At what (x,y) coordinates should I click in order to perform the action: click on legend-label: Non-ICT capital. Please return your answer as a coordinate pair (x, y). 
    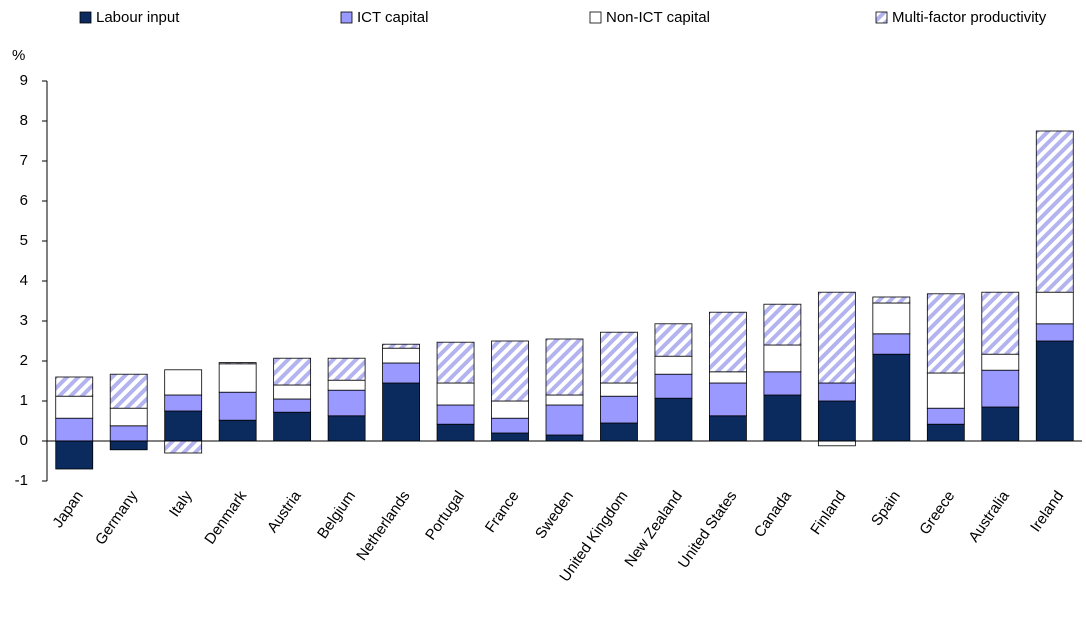
    Looking at the image, I should click on (658, 17).